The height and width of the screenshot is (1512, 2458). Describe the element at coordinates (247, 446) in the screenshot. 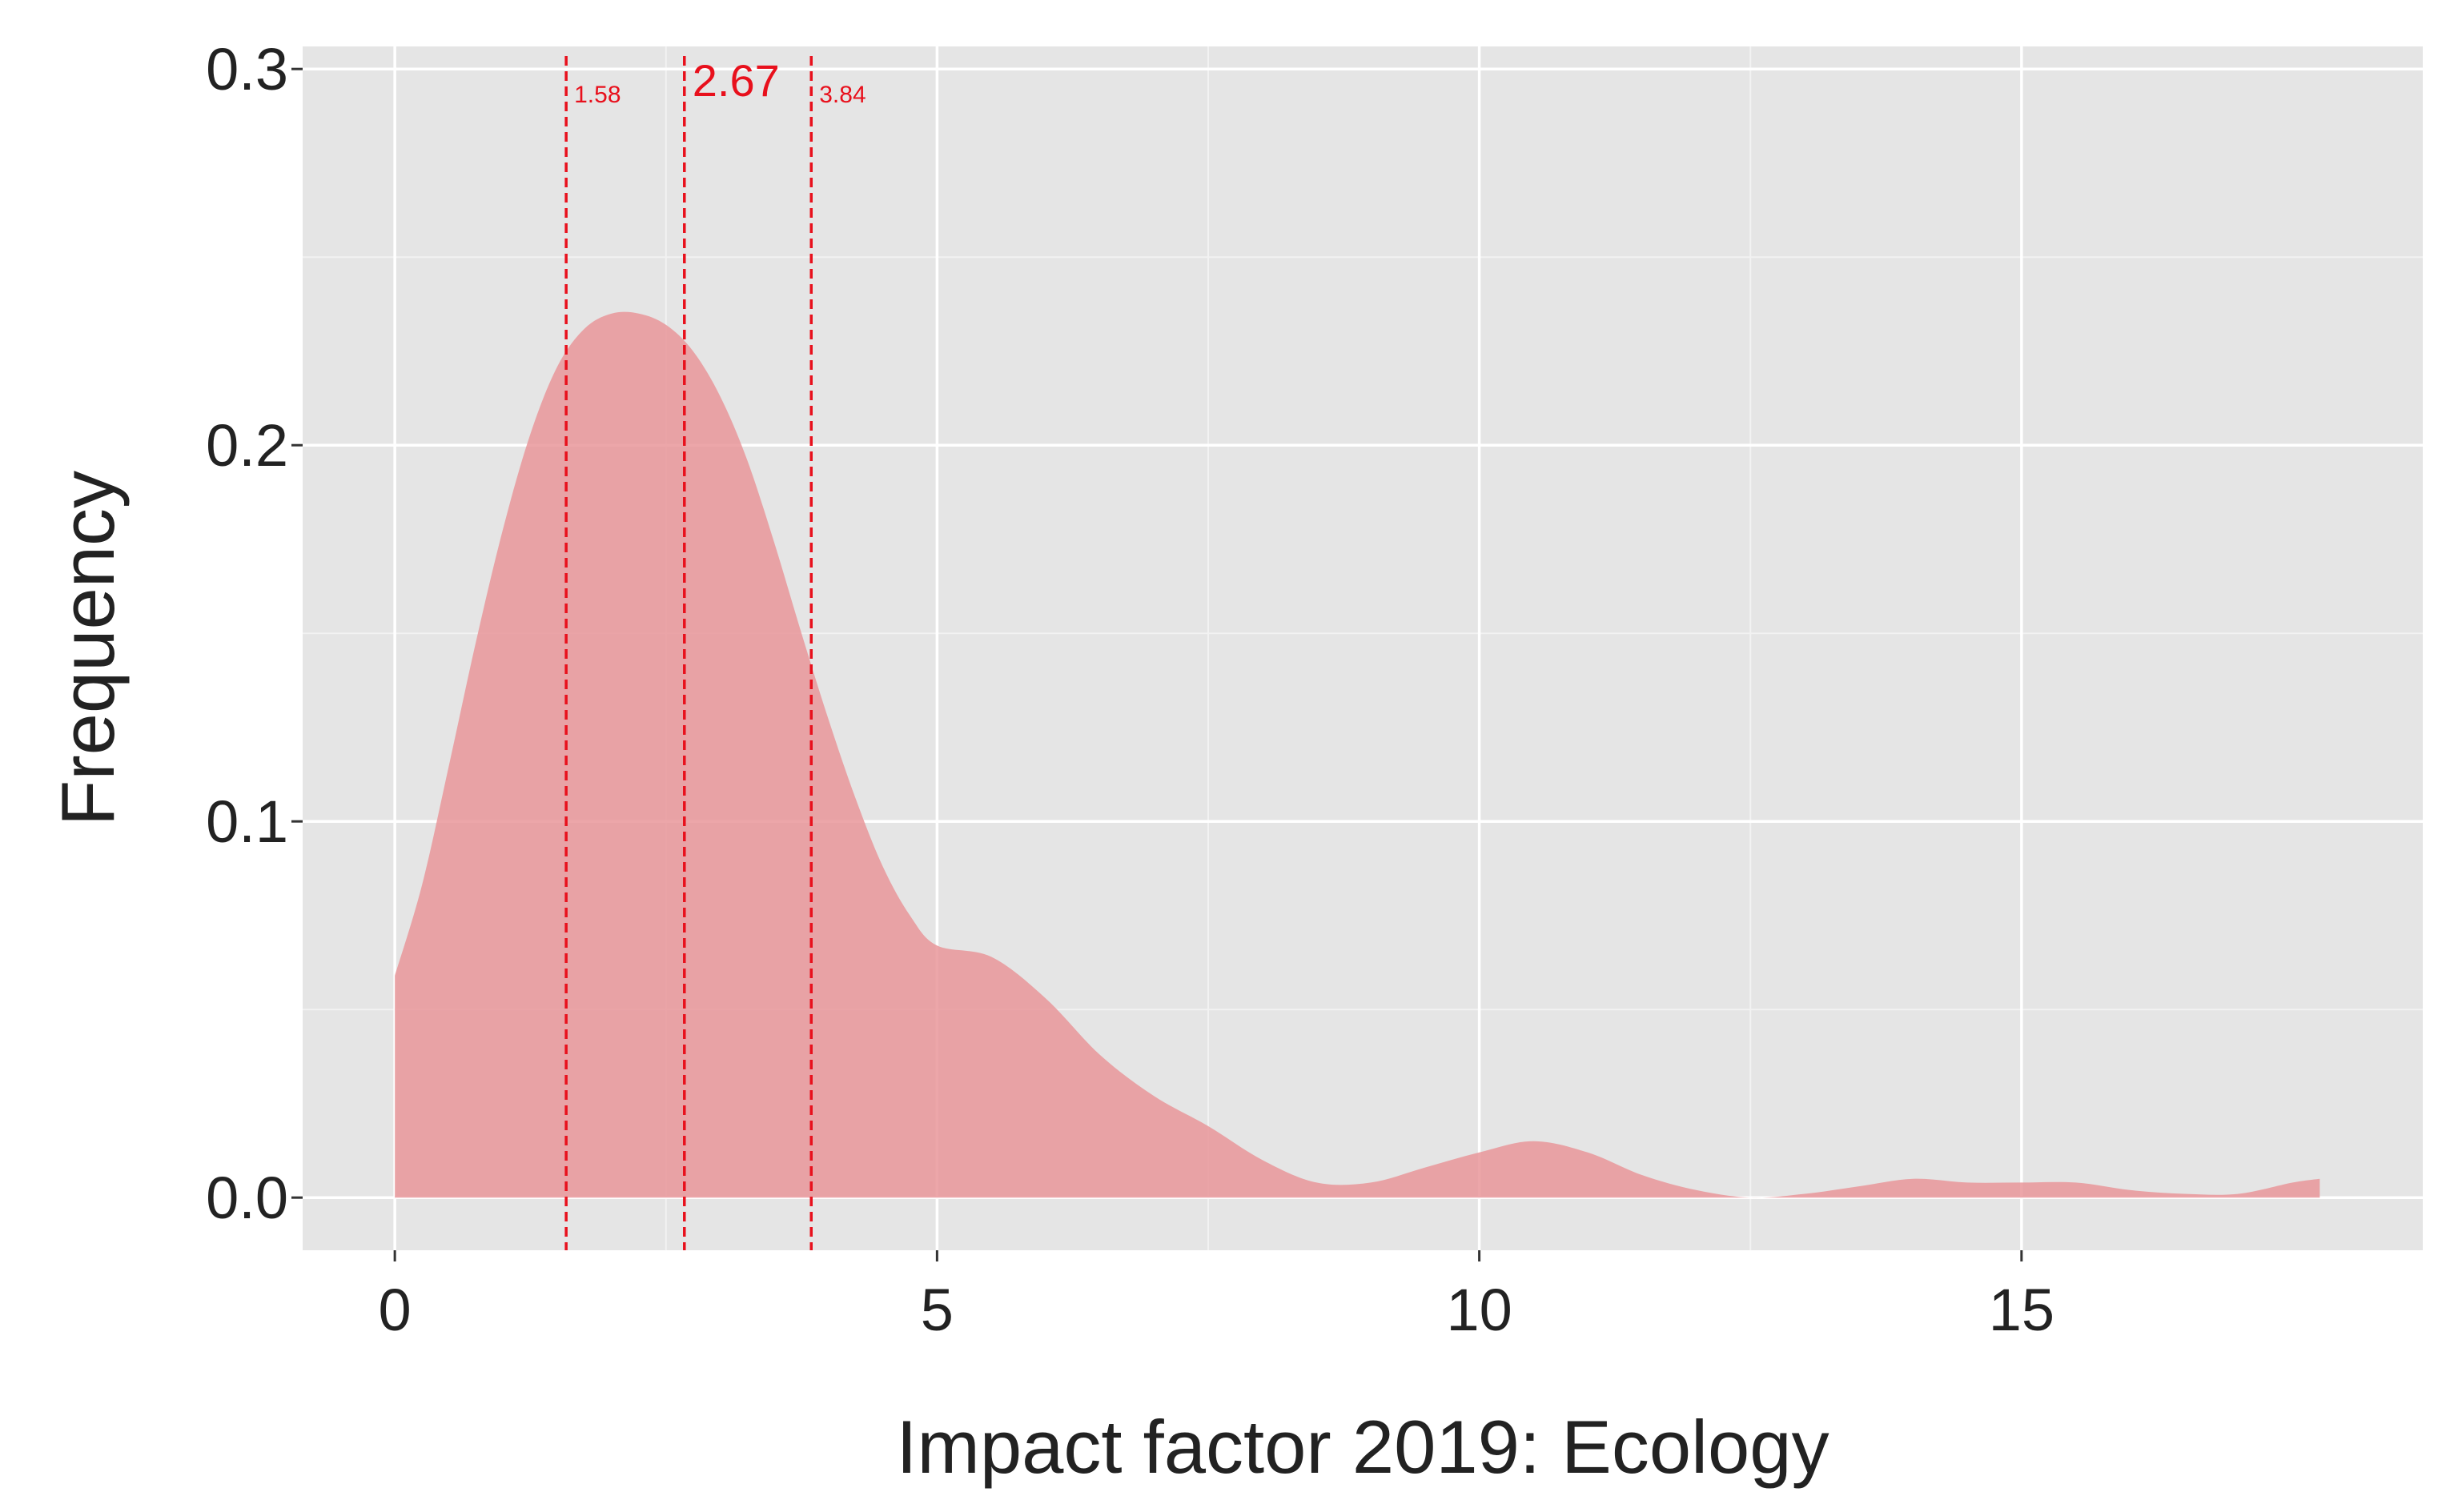

I see `y-tick-label: 0.2` at that location.